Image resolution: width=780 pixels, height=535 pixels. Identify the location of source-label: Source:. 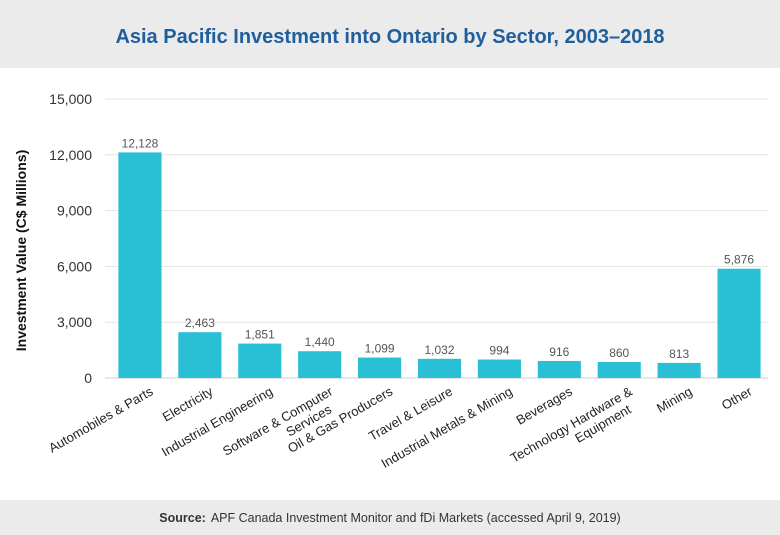
(182, 517).